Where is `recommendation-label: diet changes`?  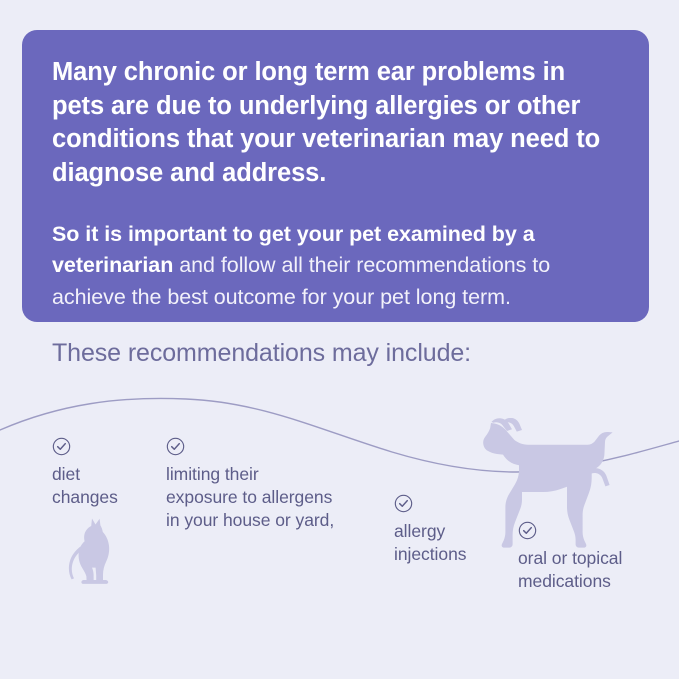 recommendation-label: diet changes is located at coordinates (85, 485).